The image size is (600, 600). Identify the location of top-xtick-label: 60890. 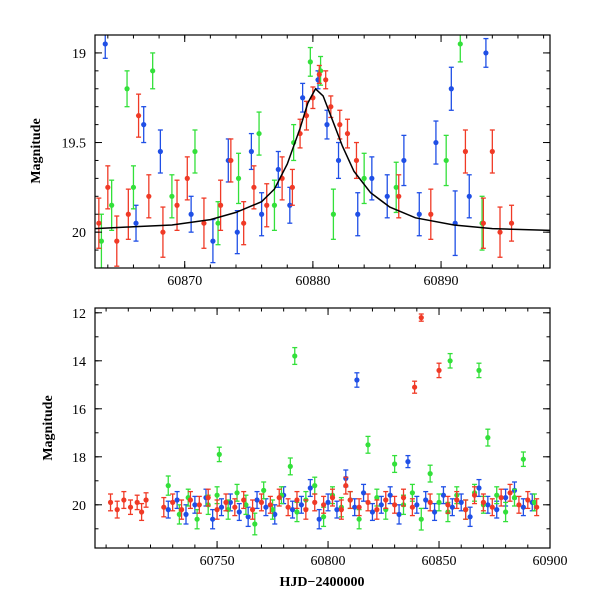
(441, 281).